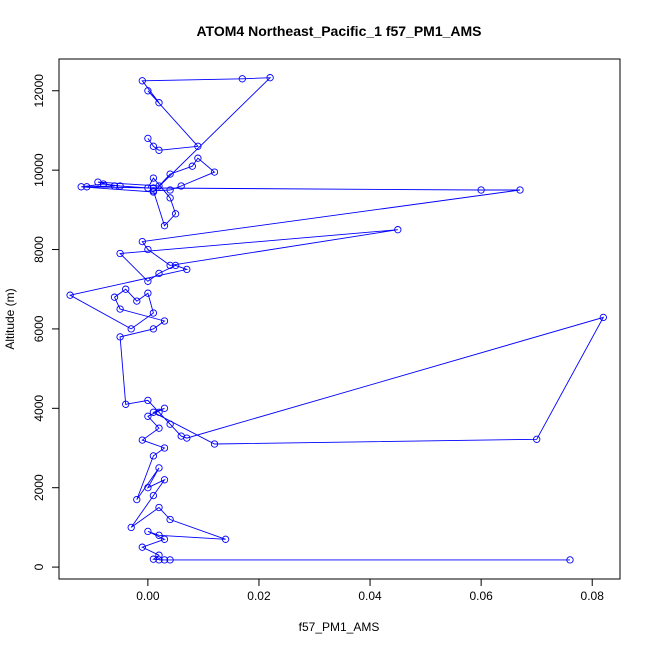  Describe the element at coordinates (10, 318) in the screenshot. I see `y-axis-label: Altitude (m)` at that location.